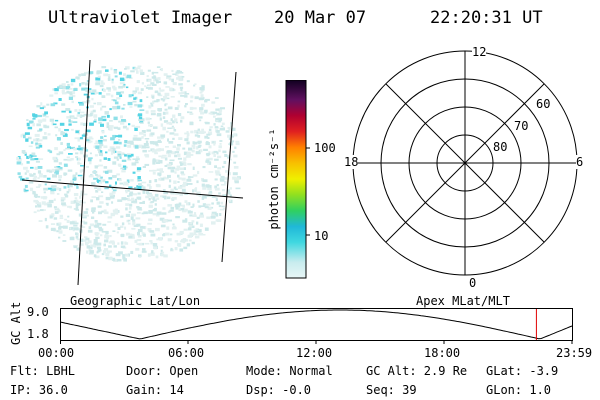  What do you see at coordinates (574, 353) in the screenshot?
I see `altitude-xtick-2359: 23:59` at bounding box center [574, 353].